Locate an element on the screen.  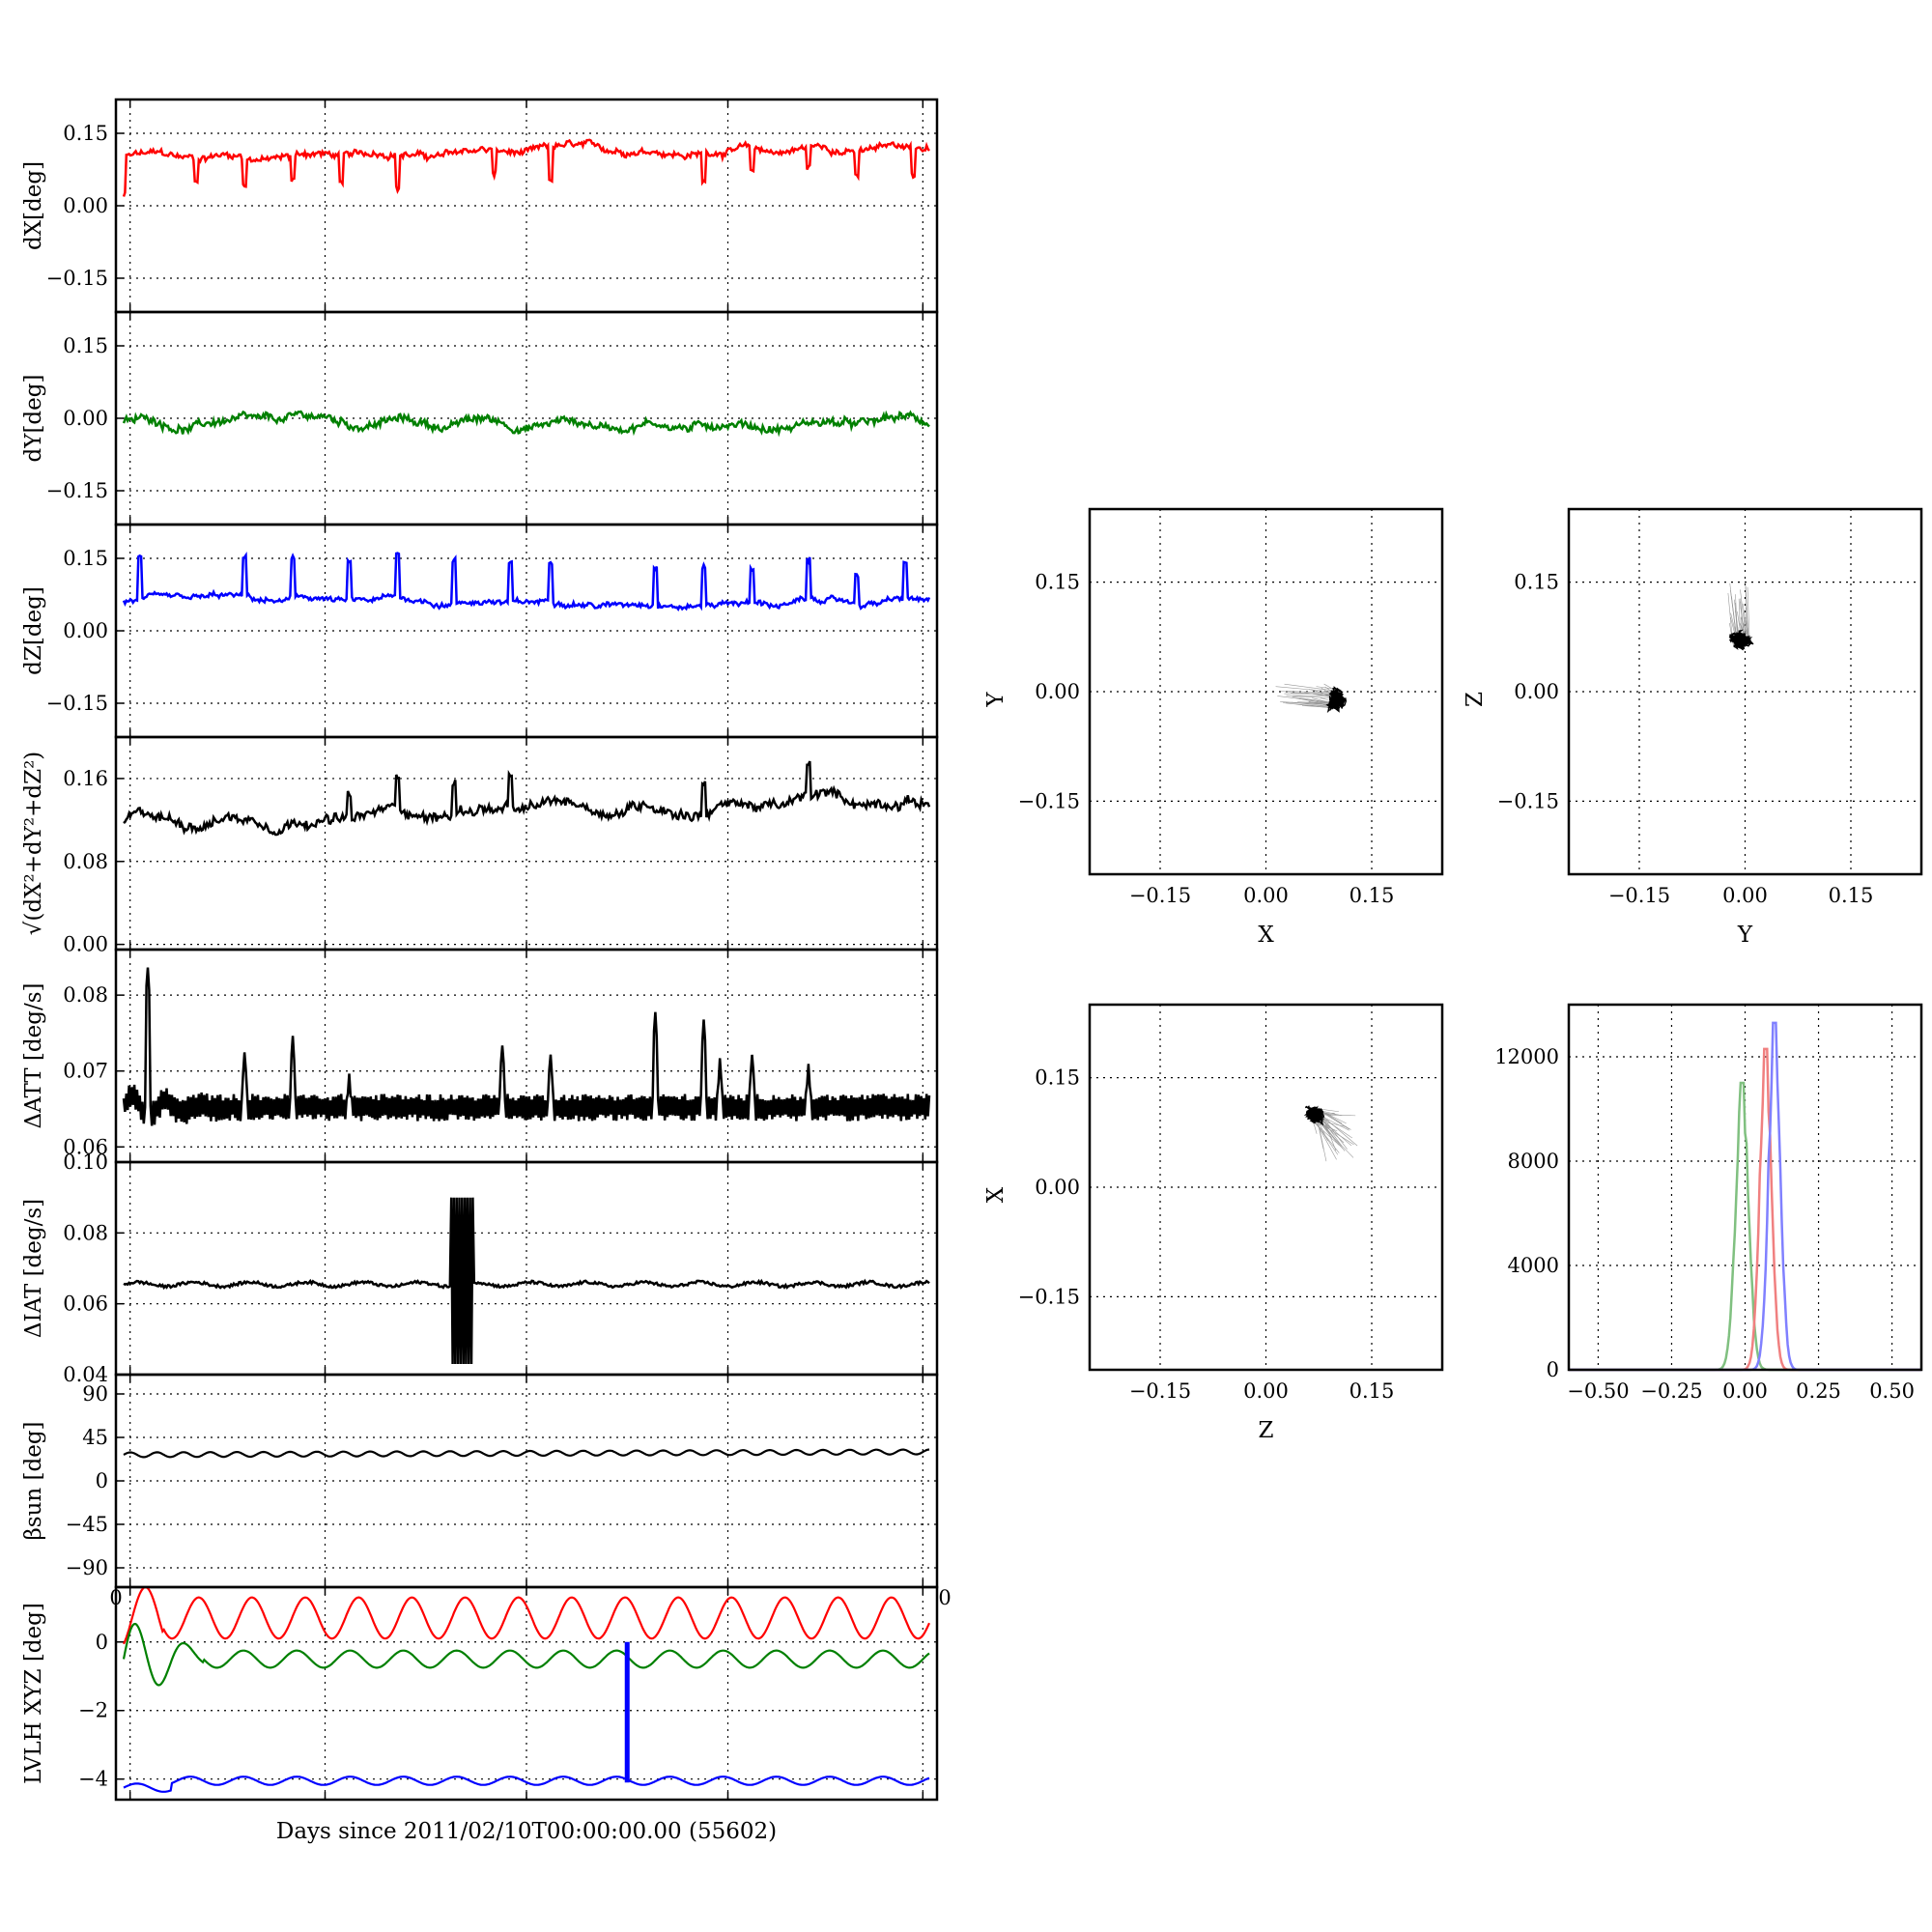
y-axis-label: dY[deg] is located at coordinates (33, 419).